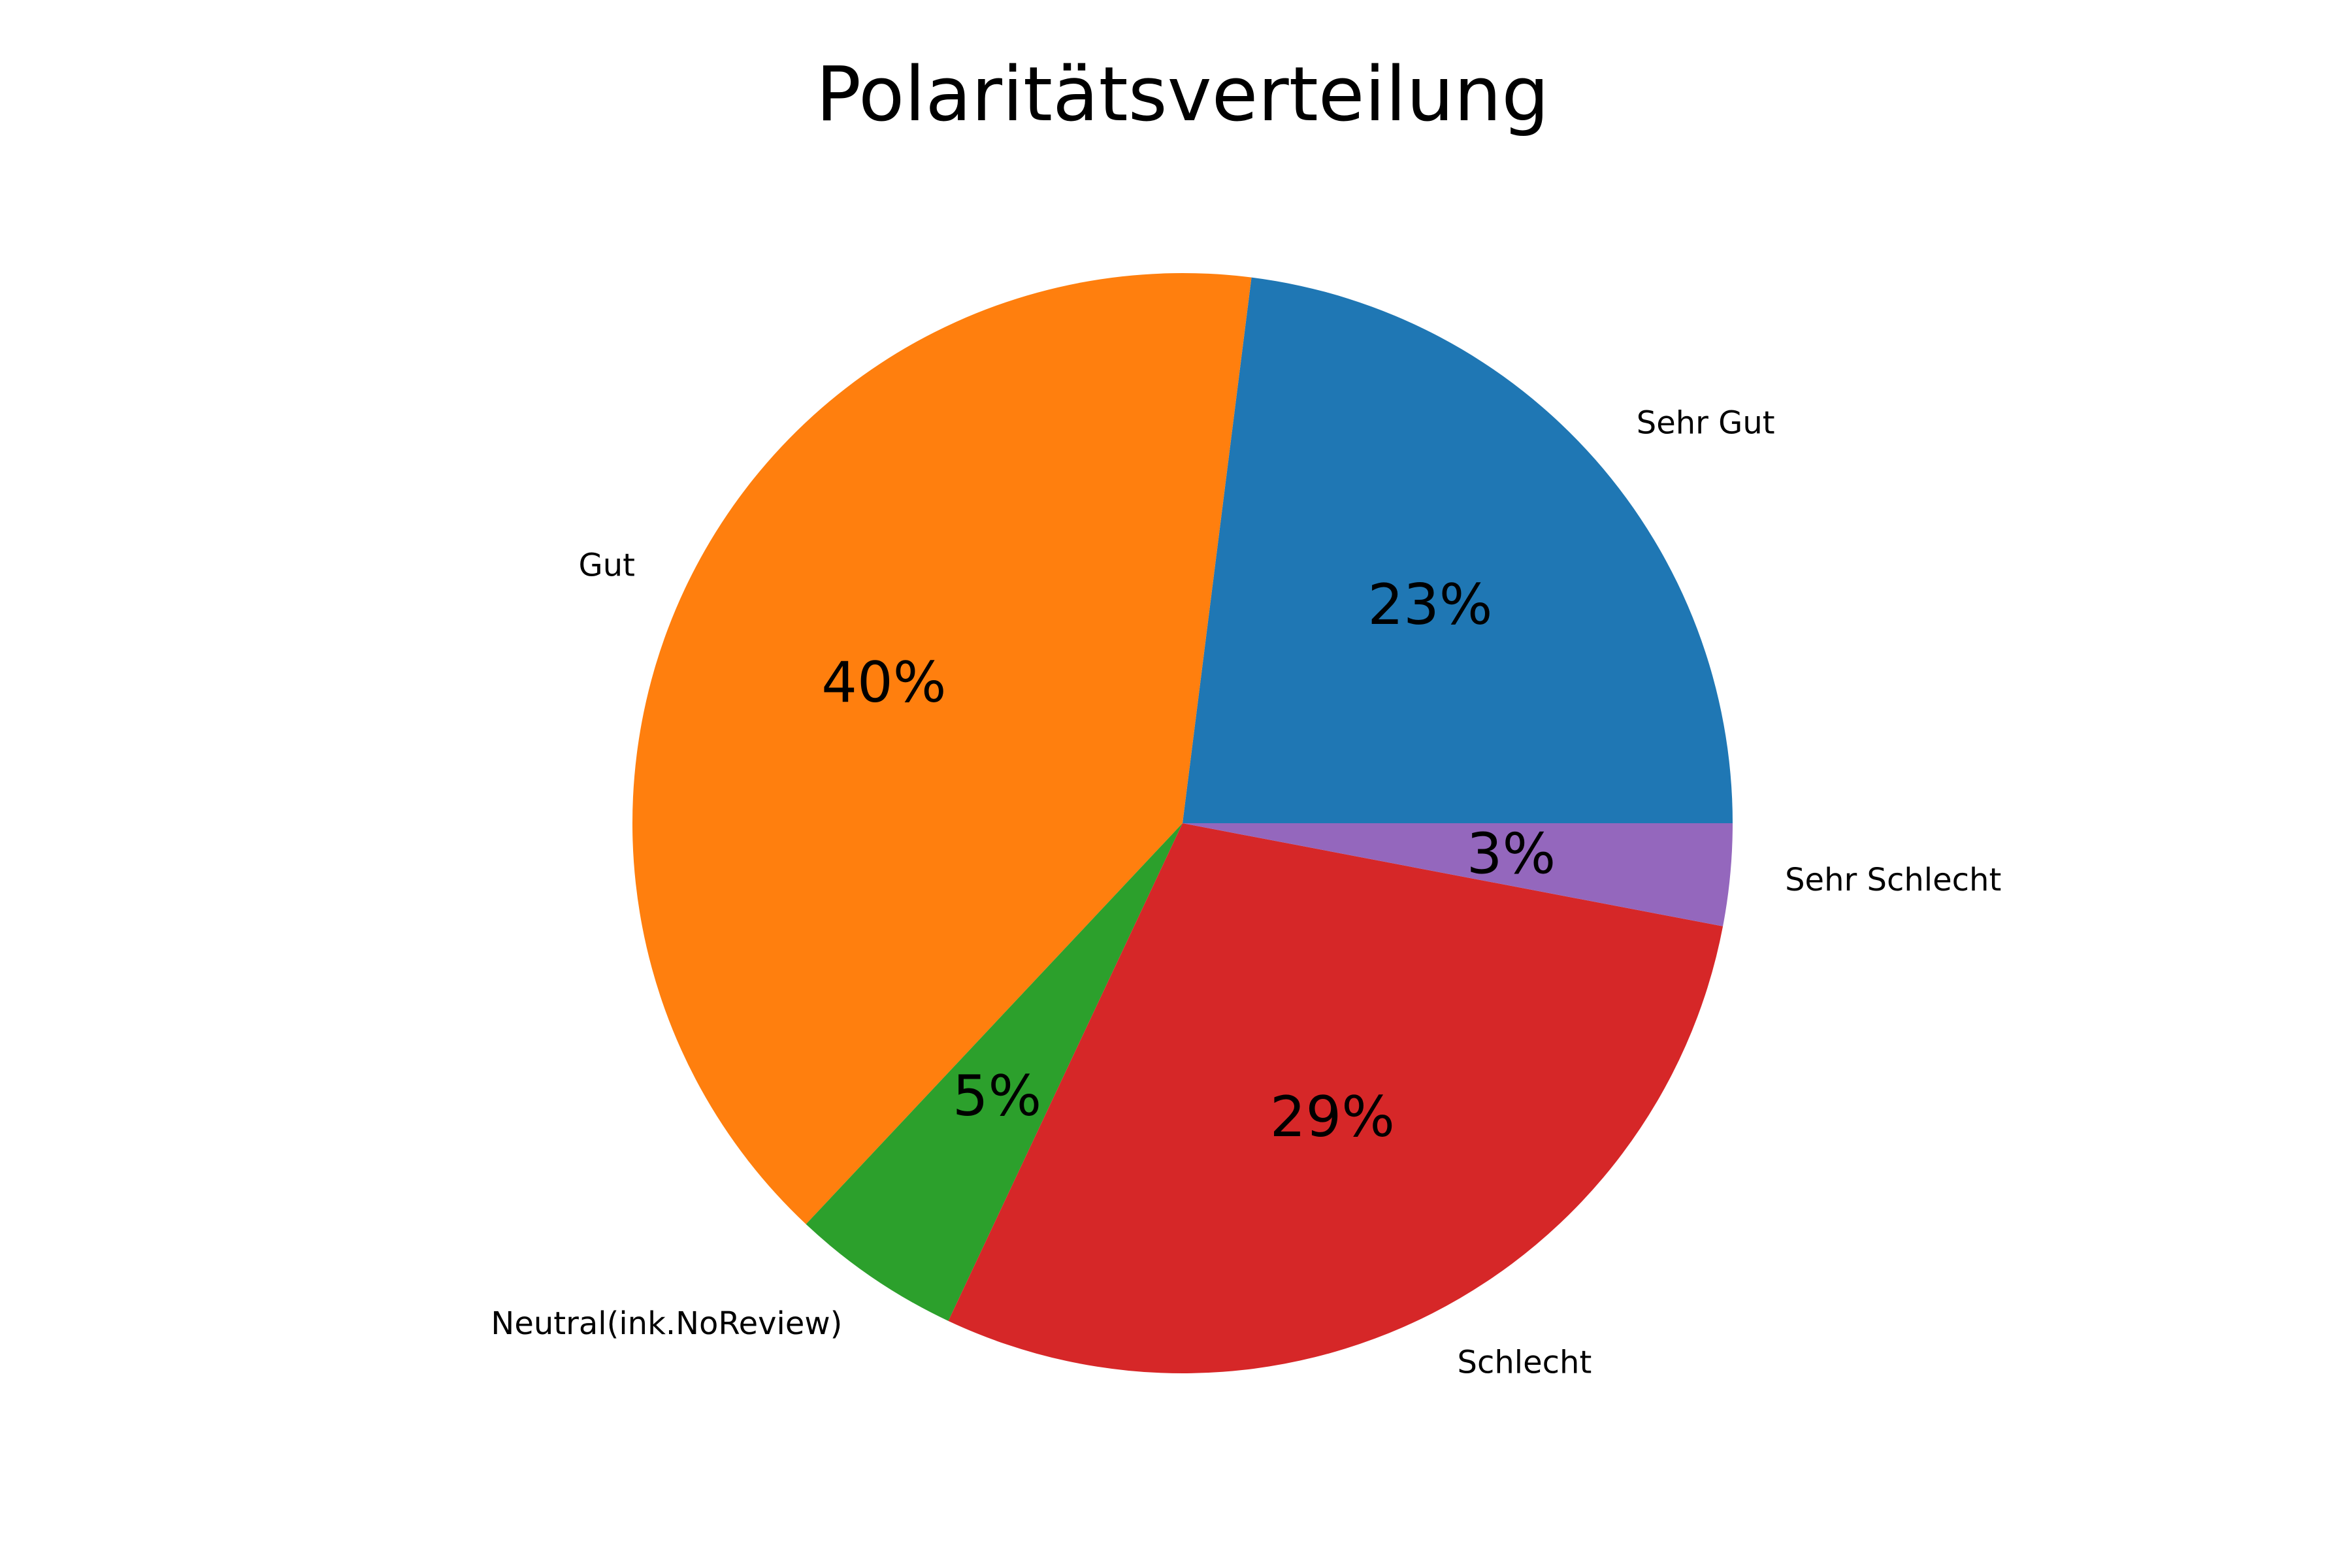 This screenshot has width=2352, height=1568. What do you see at coordinates (1524, 1362) in the screenshot?
I see `slice-label-schlecht: Schlecht` at bounding box center [1524, 1362].